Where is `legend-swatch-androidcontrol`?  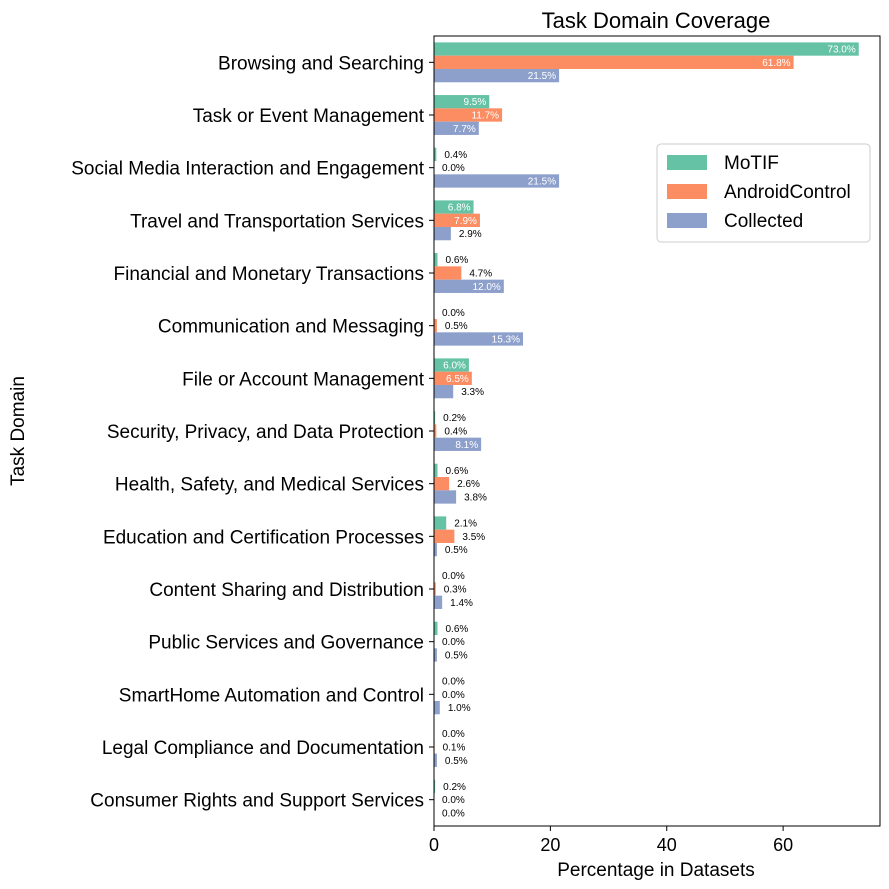 legend-swatch-androidcontrol is located at coordinates (687, 191).